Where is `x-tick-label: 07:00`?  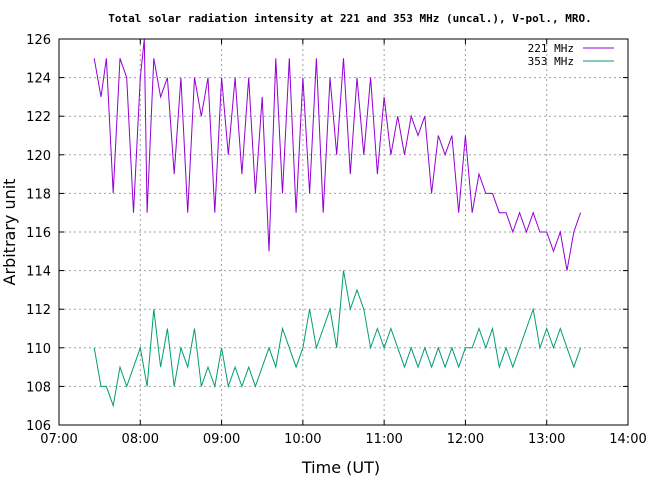
x-tick-label: 07:00 is located at coordinates (58, 439).